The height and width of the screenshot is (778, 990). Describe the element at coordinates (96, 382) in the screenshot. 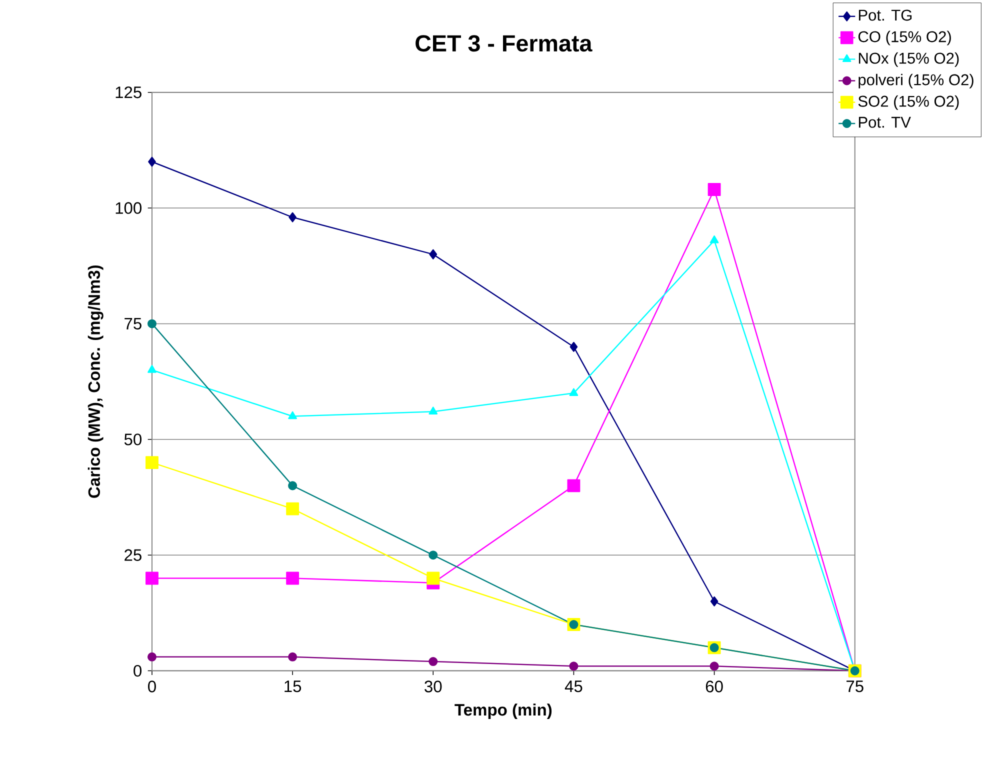

I see `y-axis-title: Carico (MW), Conc. (mg/Nm3)` at that location.